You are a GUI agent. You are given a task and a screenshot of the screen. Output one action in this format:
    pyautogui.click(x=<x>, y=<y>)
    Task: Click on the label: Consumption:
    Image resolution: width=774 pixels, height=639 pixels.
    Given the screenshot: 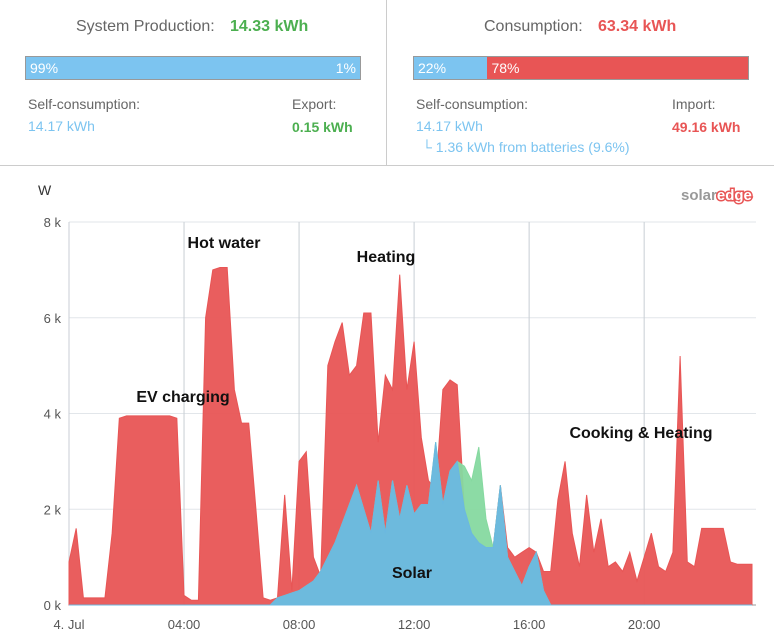 What is the action you would take?
    pyautogui.click(x=533, y=26)
    